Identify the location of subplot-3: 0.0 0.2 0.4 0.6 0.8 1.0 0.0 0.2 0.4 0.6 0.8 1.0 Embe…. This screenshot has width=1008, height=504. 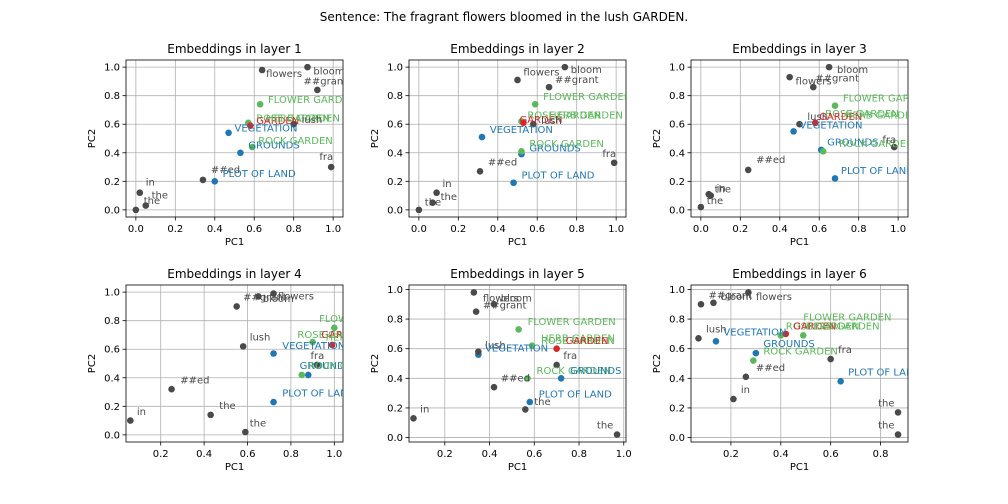
(780, 145).